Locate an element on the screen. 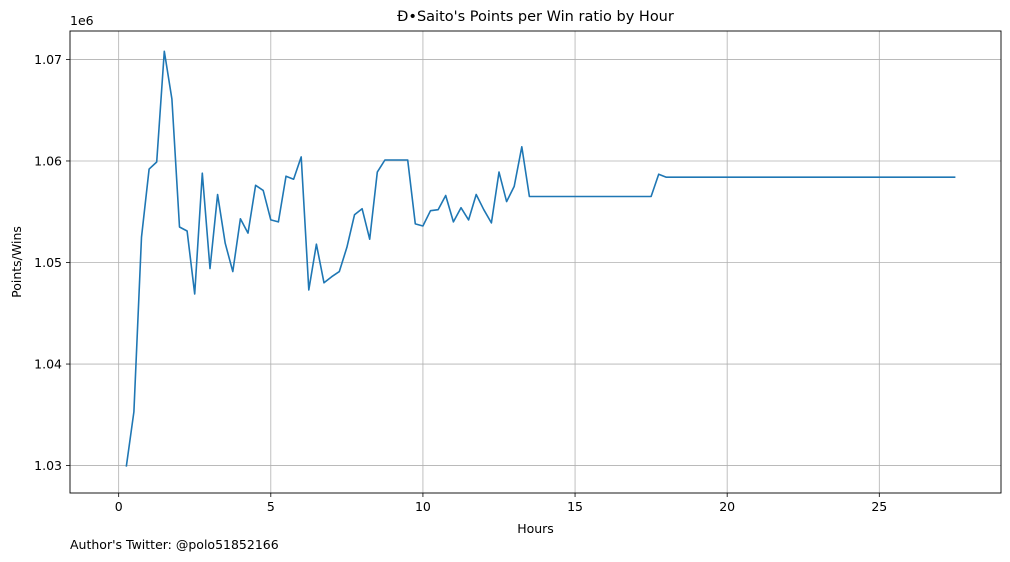 This screenshot has height=562, width=1010. chart-title: Đ•Saito's Points per Win ratio by Hour is located at coordinates (535, 17).